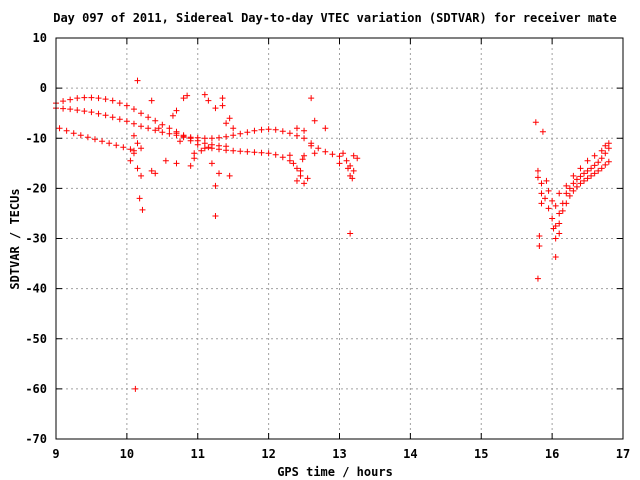 This screenshot has height=480, width=640. Describe the element at coordinates (36, 188) in the screenshot. I see `y-tick-label: -20` at that location.